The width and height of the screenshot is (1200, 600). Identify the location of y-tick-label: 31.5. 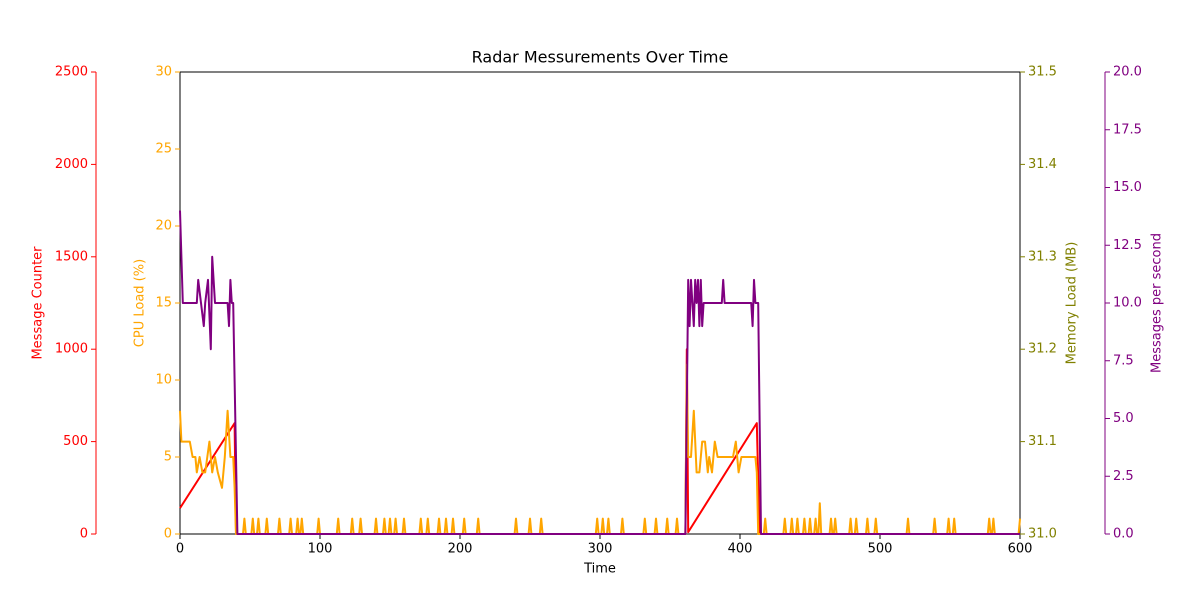
(1042, 72).